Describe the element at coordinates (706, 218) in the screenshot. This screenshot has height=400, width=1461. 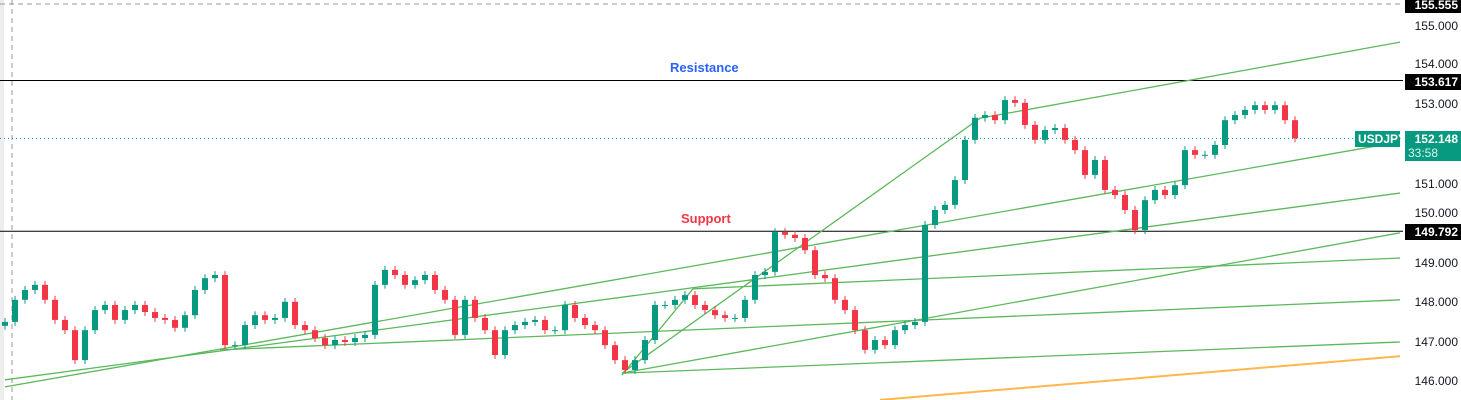
I see `support-label: Support` at that location.